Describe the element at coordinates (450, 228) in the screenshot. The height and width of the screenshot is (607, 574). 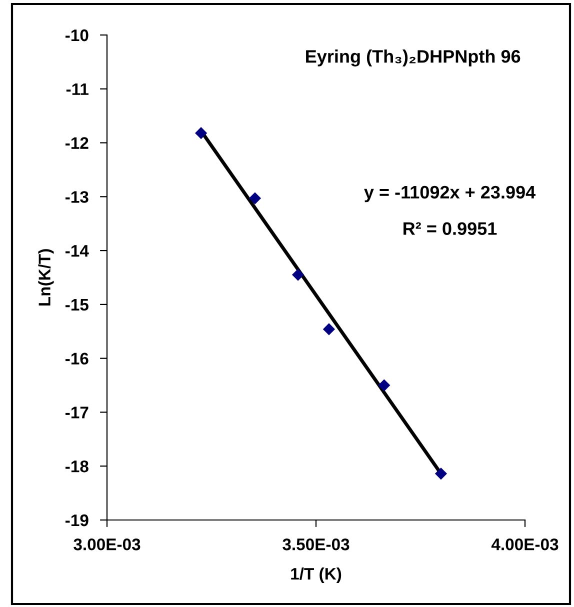
I see `annotation: R² = 0.9951` at that location.